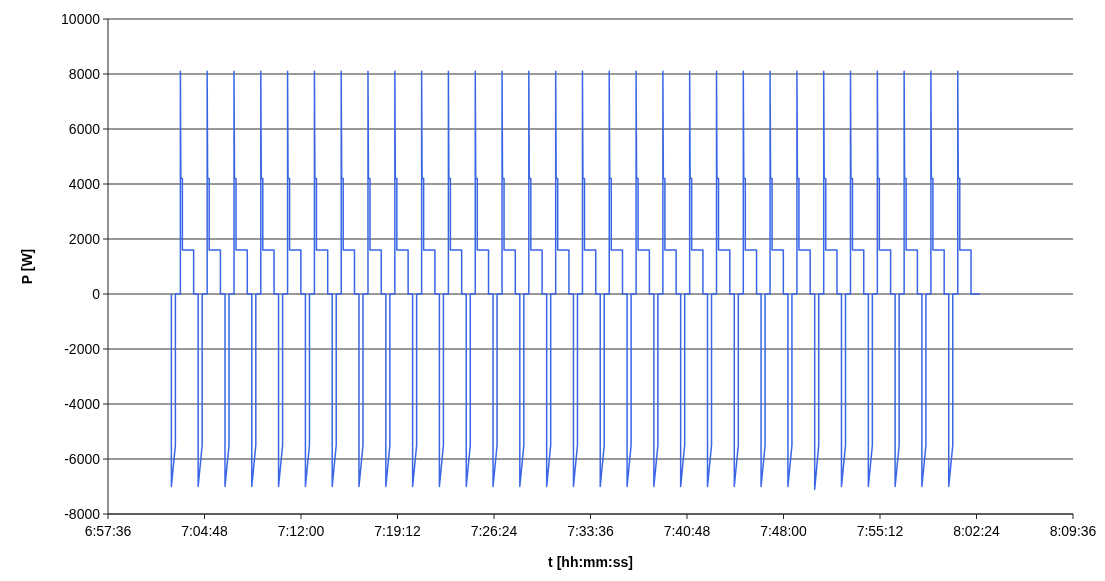 The height and width of the screenshot is (581, 1105). What do you see at coordinates (494, 531) in the screenshot?
I see `x-tick-label: 7:26:24` at bounding box center [494, 531].